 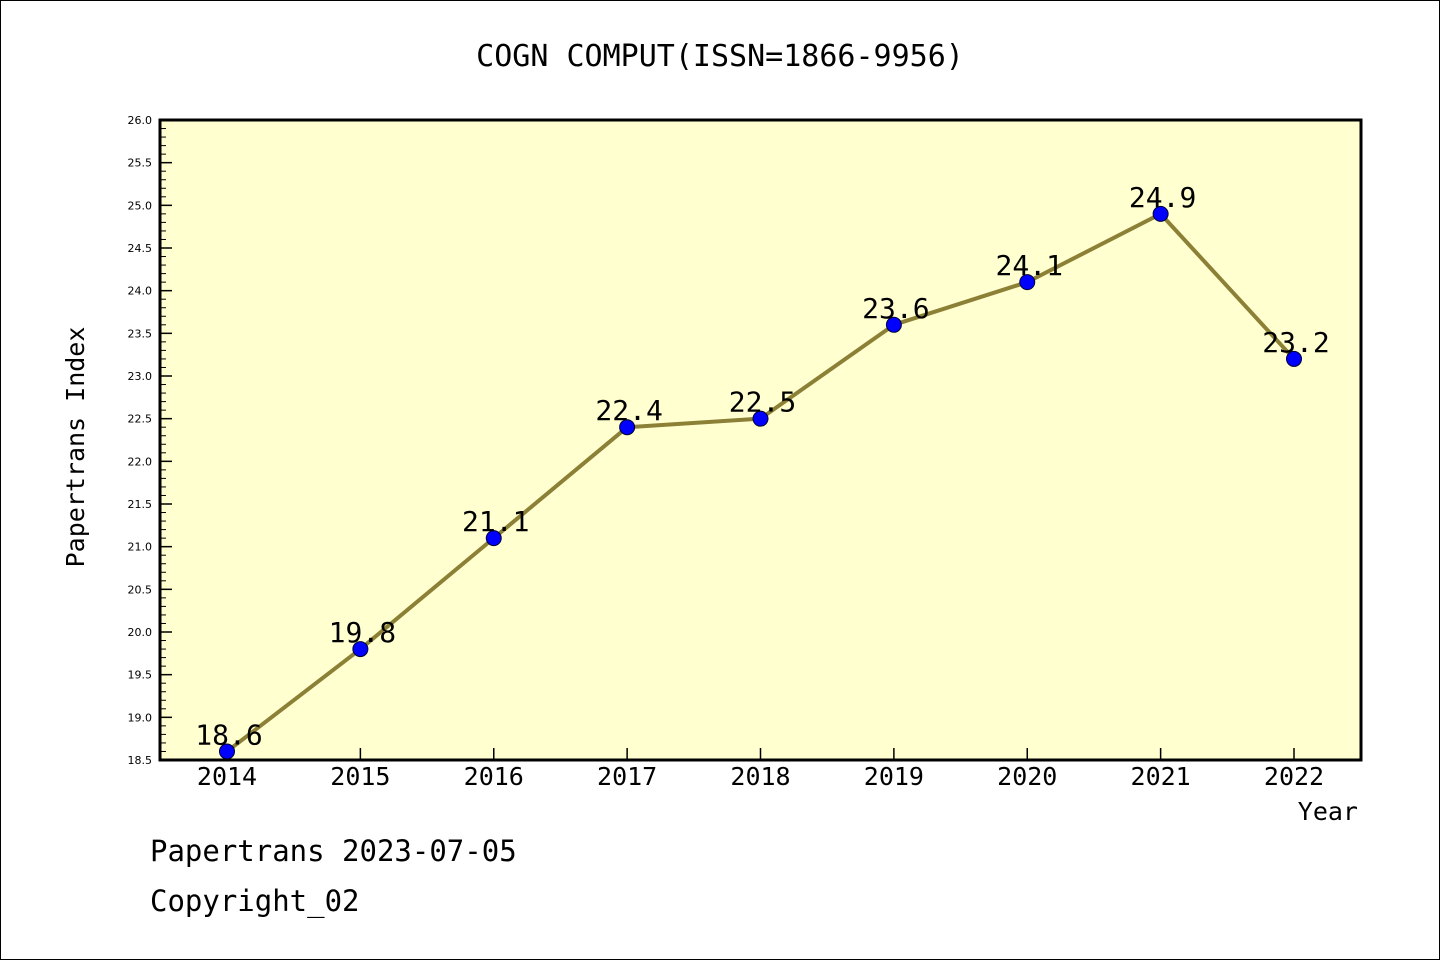 What do you see at coordinates (140, 760) in the screenshot?
I see `y-tick-label: 18.5` at bounding box center [140, 760].